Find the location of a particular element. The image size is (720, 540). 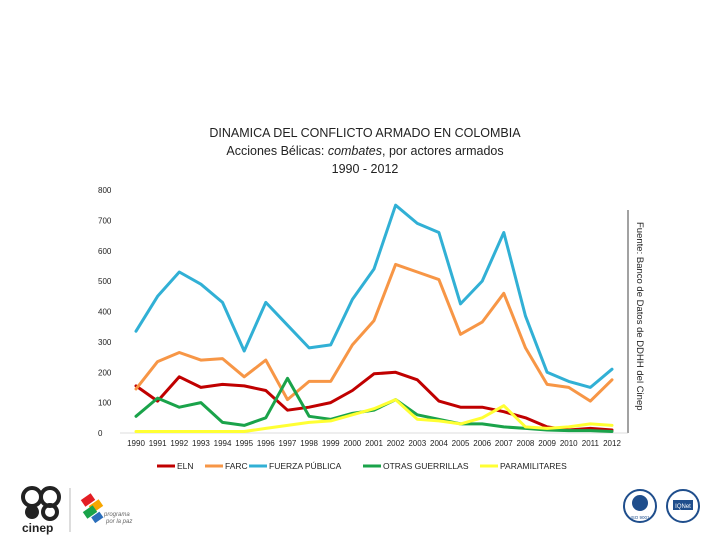

iqnet-certification-badge: IQNet is located at coordinates (683, 506).